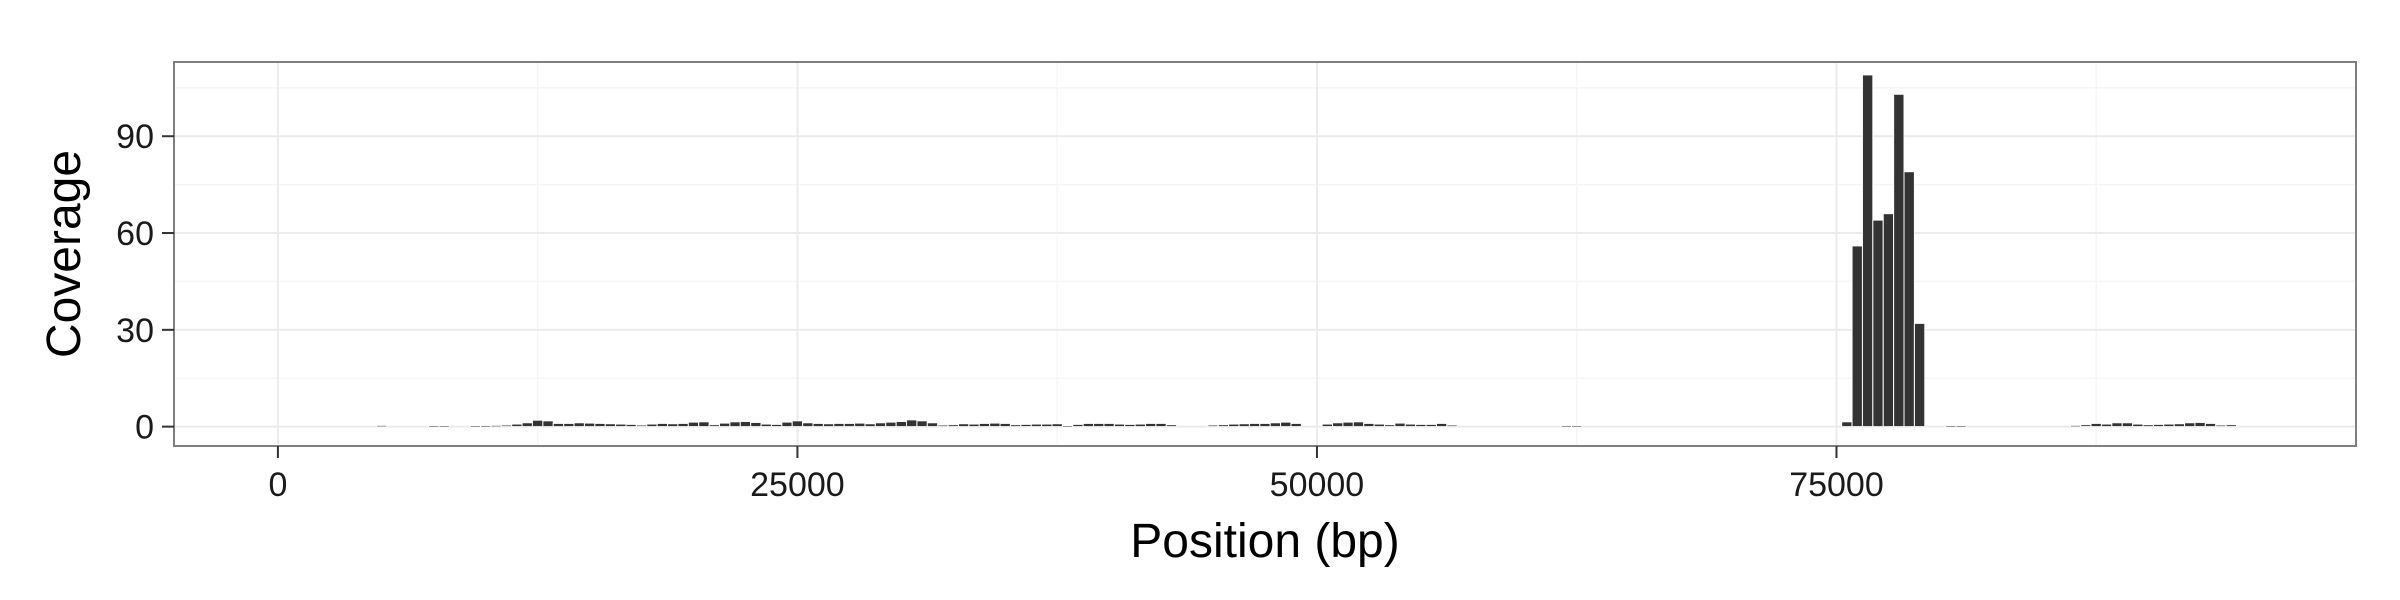 The image size is (2400, 600). I want to click on x-axis-title: Position (bp), so click(1264, 541).